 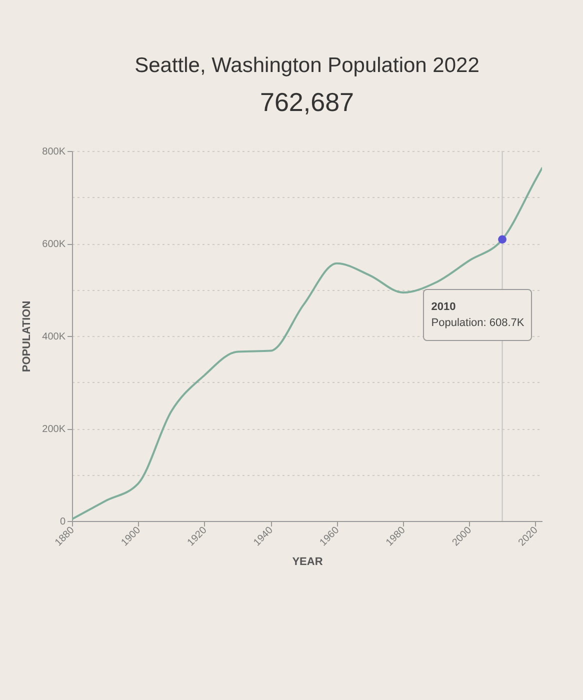 What do you see at coordinates (63, 522) in the screenshot?
I see `y-tick-label: 0` at bounding box center [63, 522].